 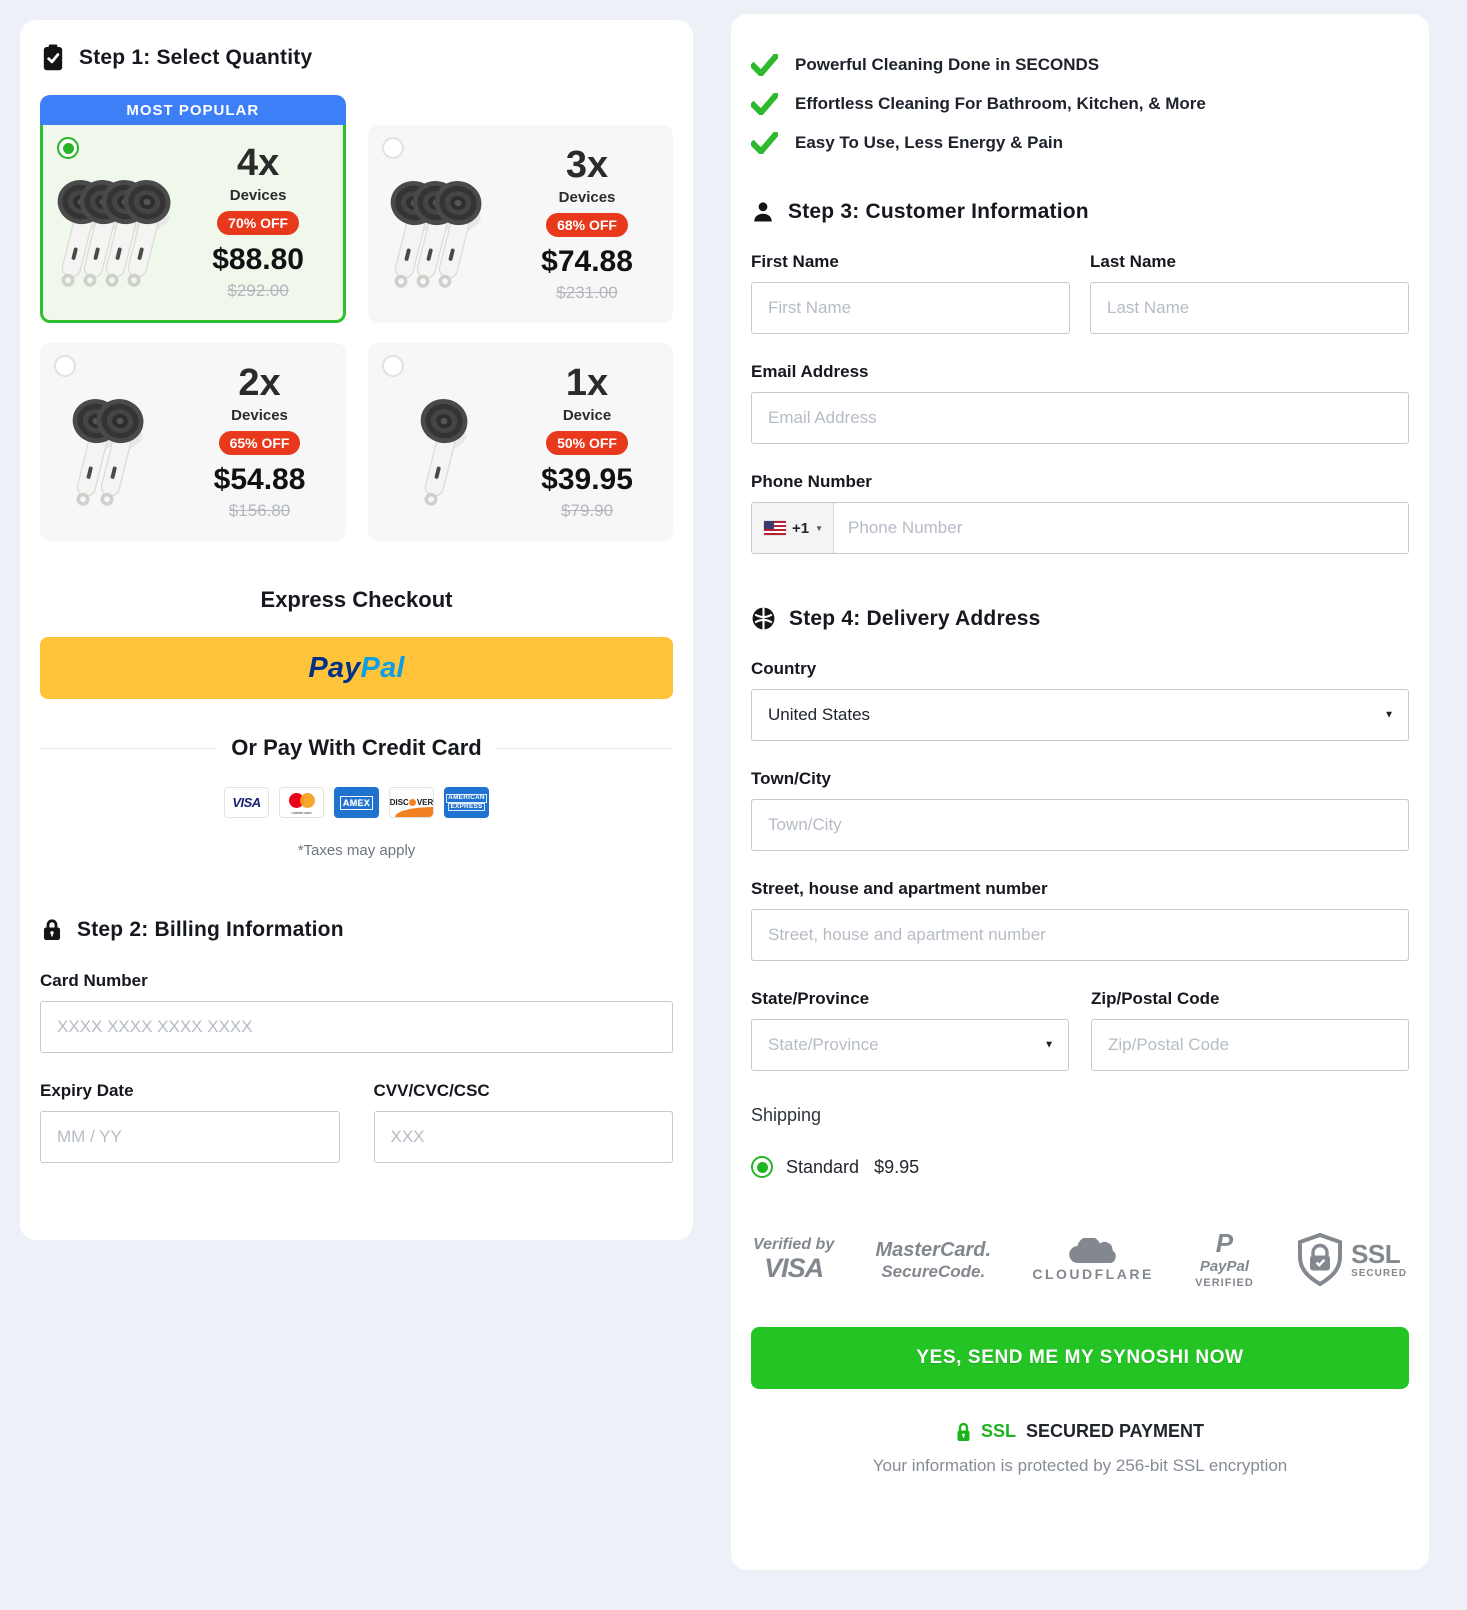 I want to click on old-price: $79.90, so click(x=587, y=510).